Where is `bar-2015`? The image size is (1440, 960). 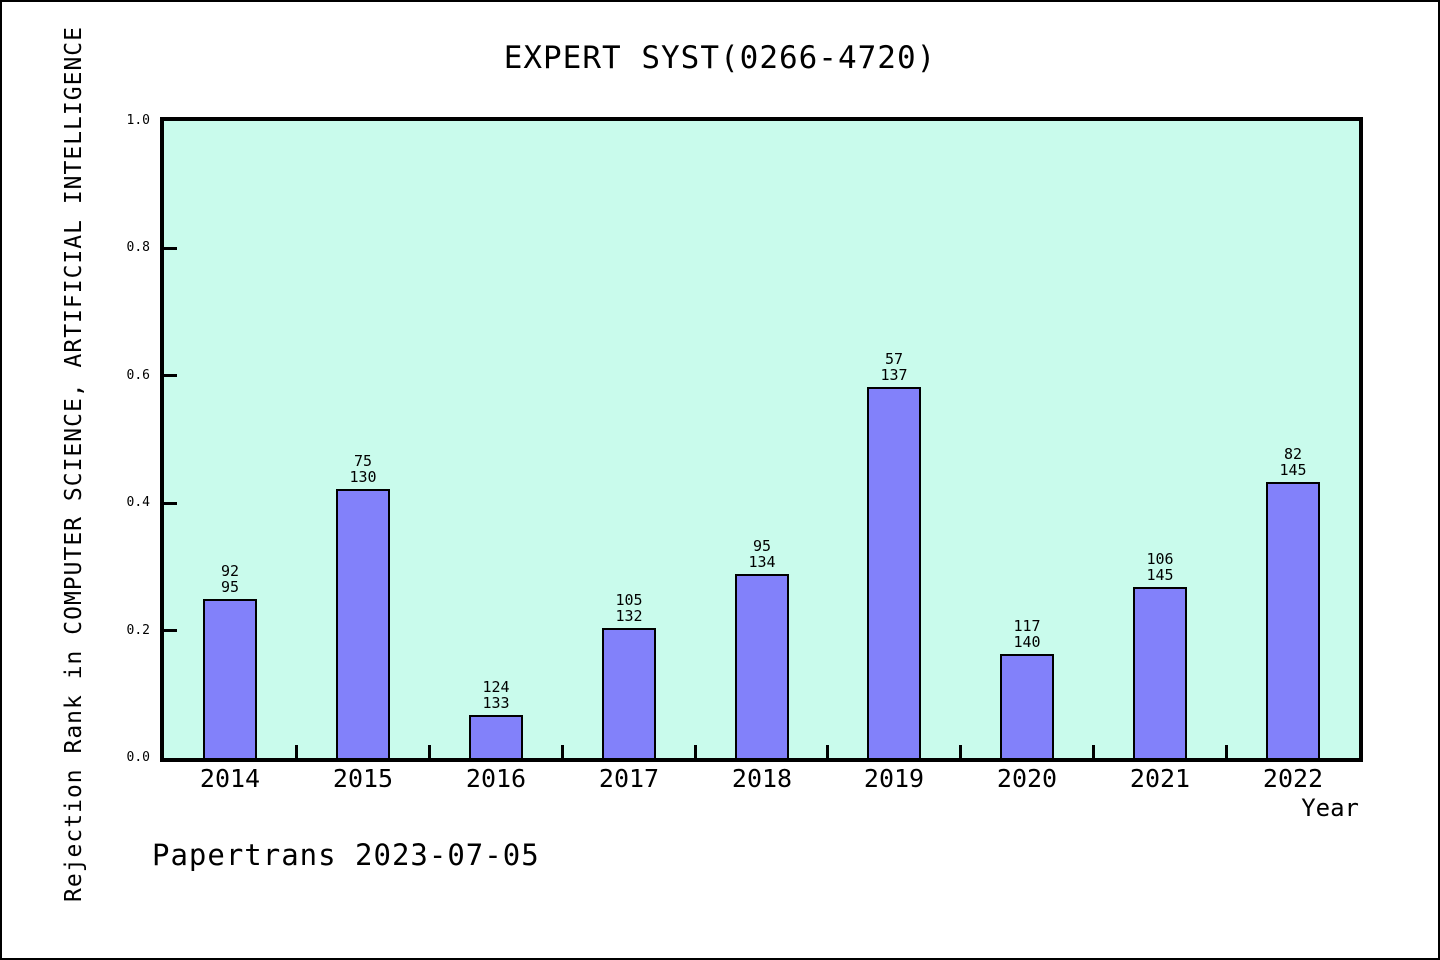 bar-2015 is located at coordinates (363, 623).